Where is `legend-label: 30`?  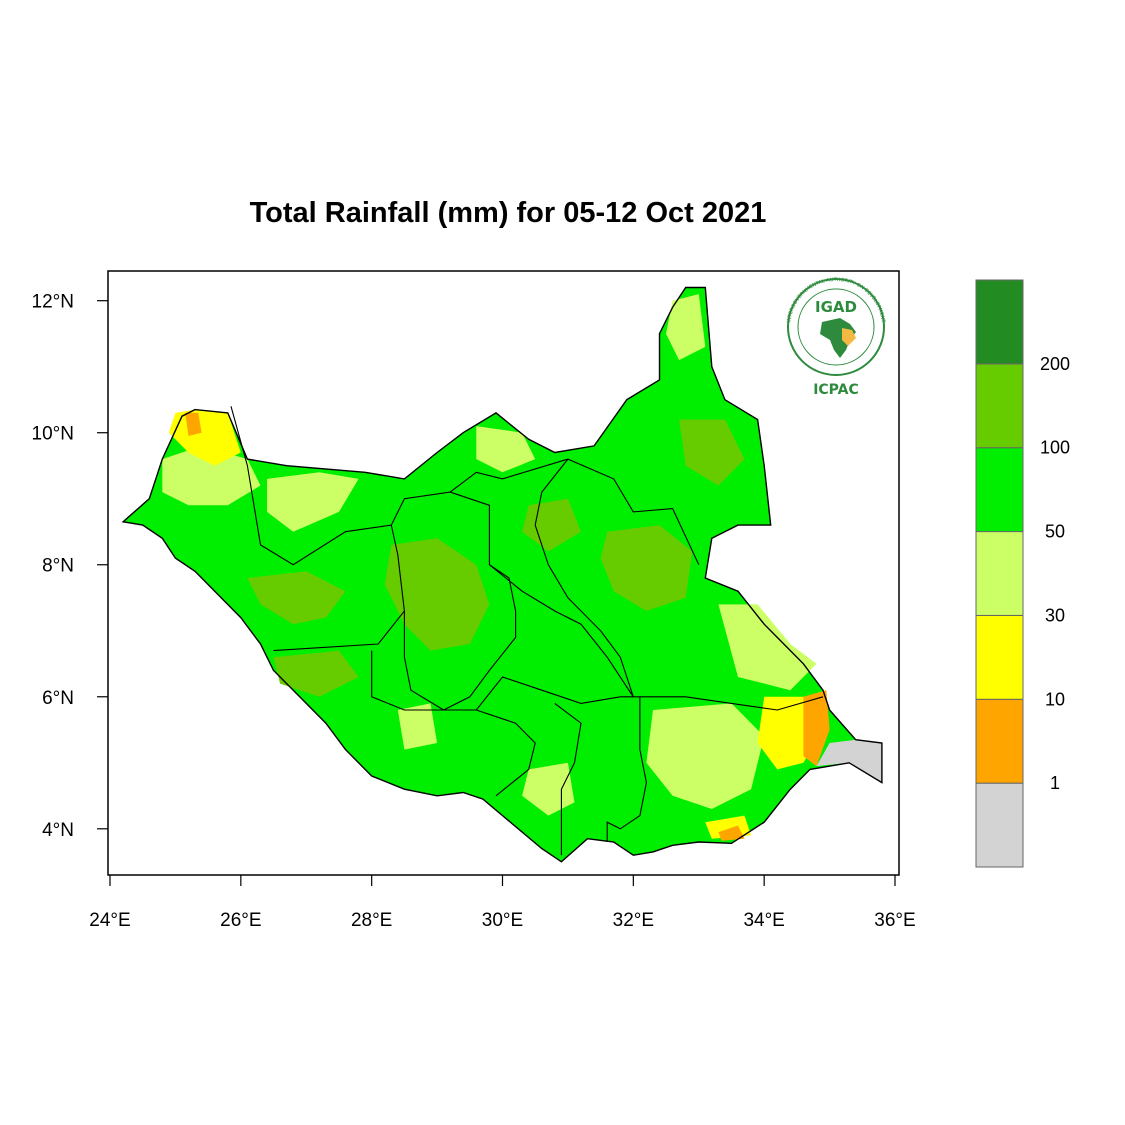 legend-label: 30 is located at coordinates (1055, 615).